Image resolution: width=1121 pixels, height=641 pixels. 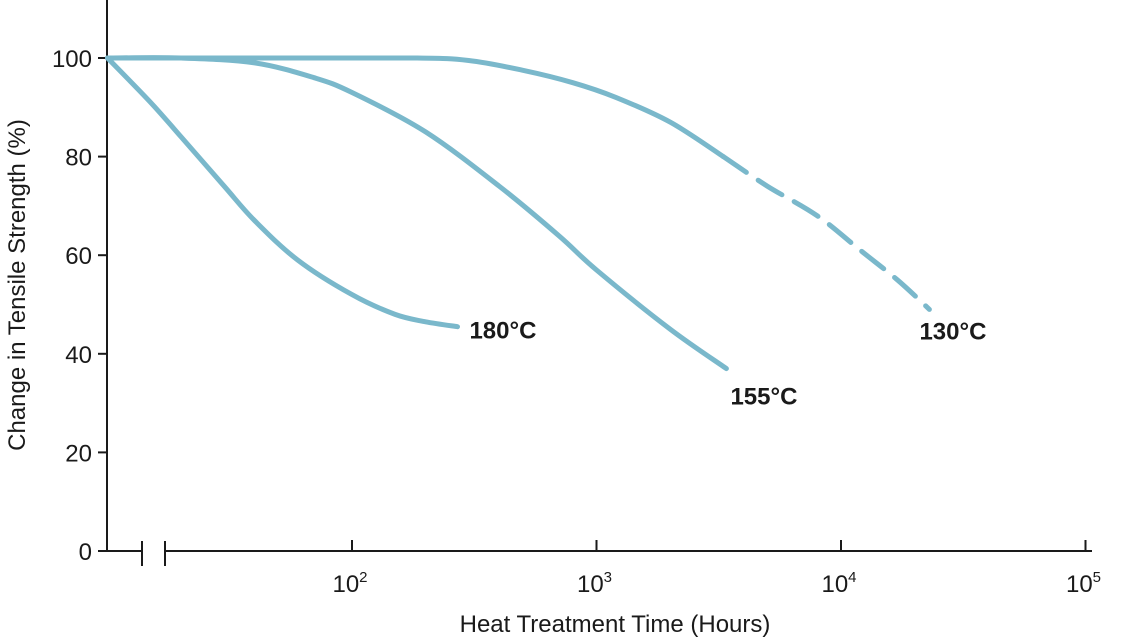 What do you see at coordinates (716, 569) in the screenshot?
I see `x-ticks: 10² 10³ 10⁴ 10⁵` at bounding box center [716, 569].